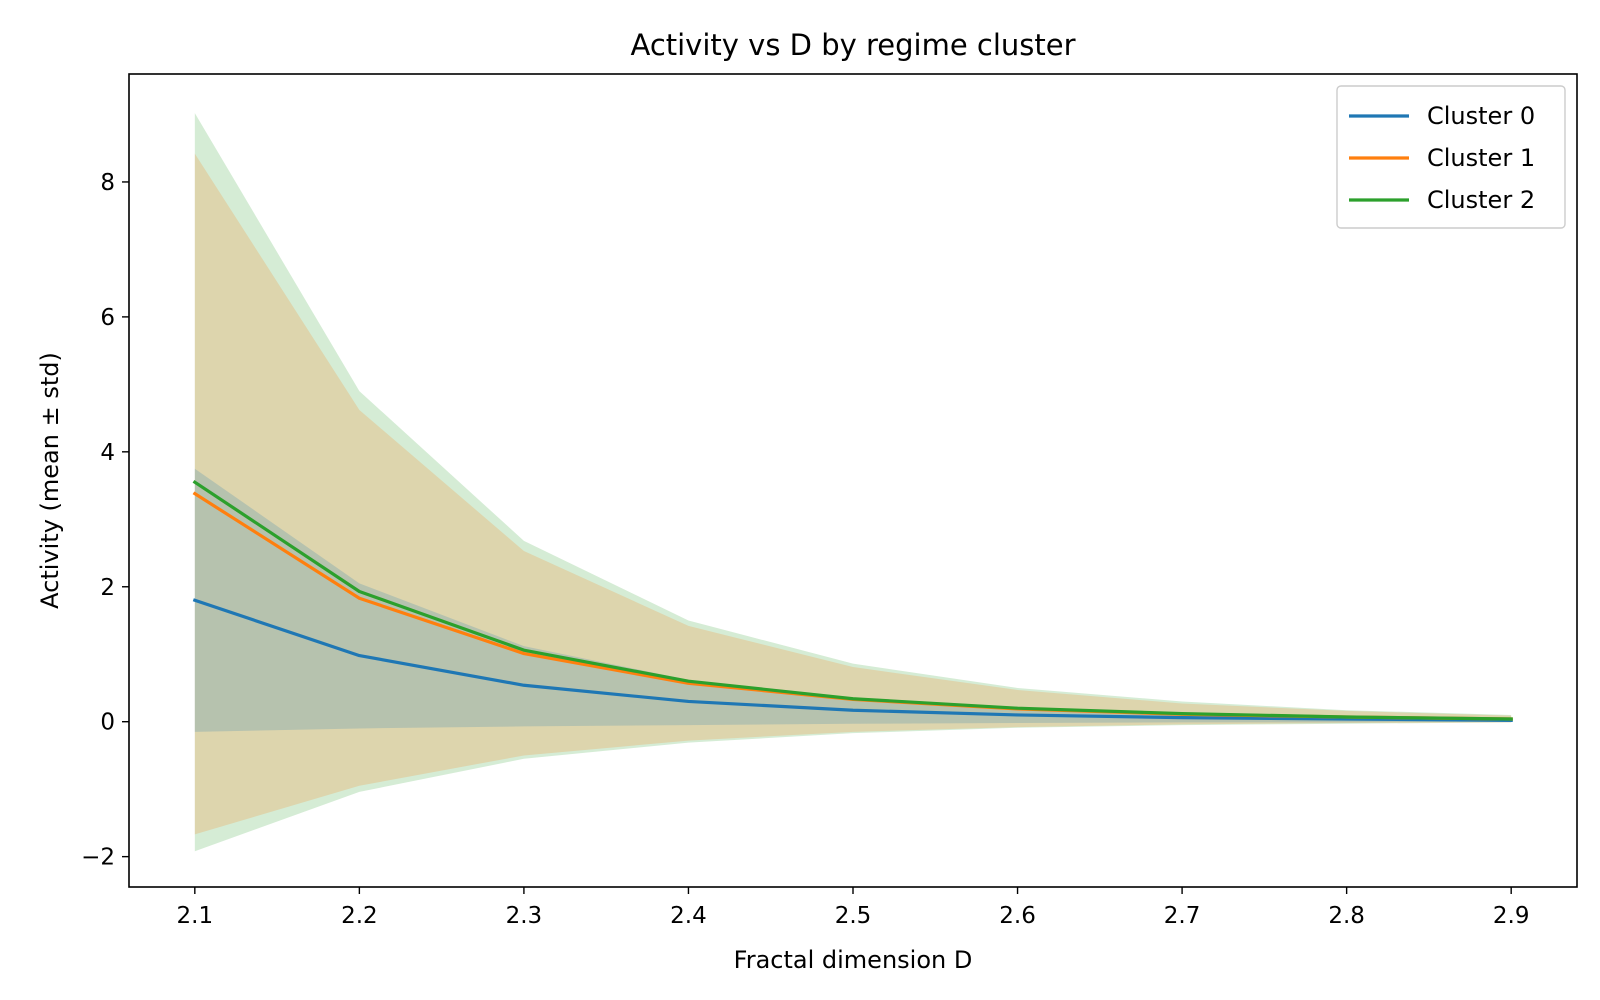 Image resolution: width=1600 pixels, height=1000 pixels. What do you see at coordinates (1481, 158) in the screenshot?
I see `legend-label-cluster-1: Cluster 1` at bounding box center [1481, 158].